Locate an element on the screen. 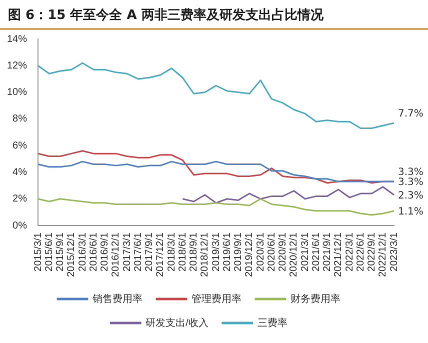 This screenshot has height=343, width=428. legend-label: 销售费用率 is located at coordinates (117, 298).